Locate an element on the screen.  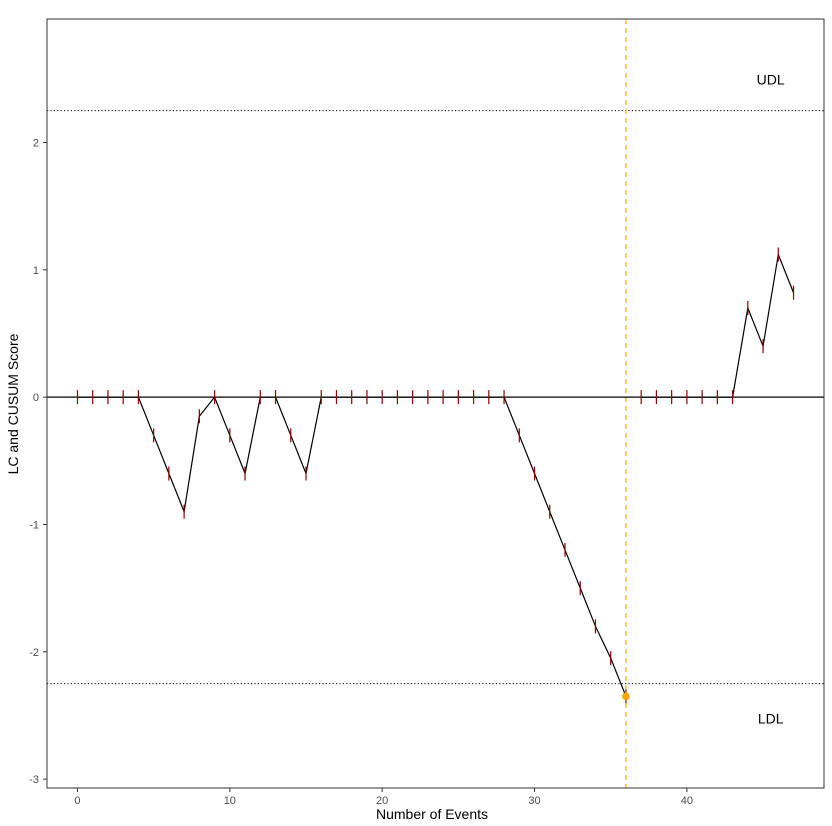
y-tick-label--2: -2 is located at coordinates (34, 653).